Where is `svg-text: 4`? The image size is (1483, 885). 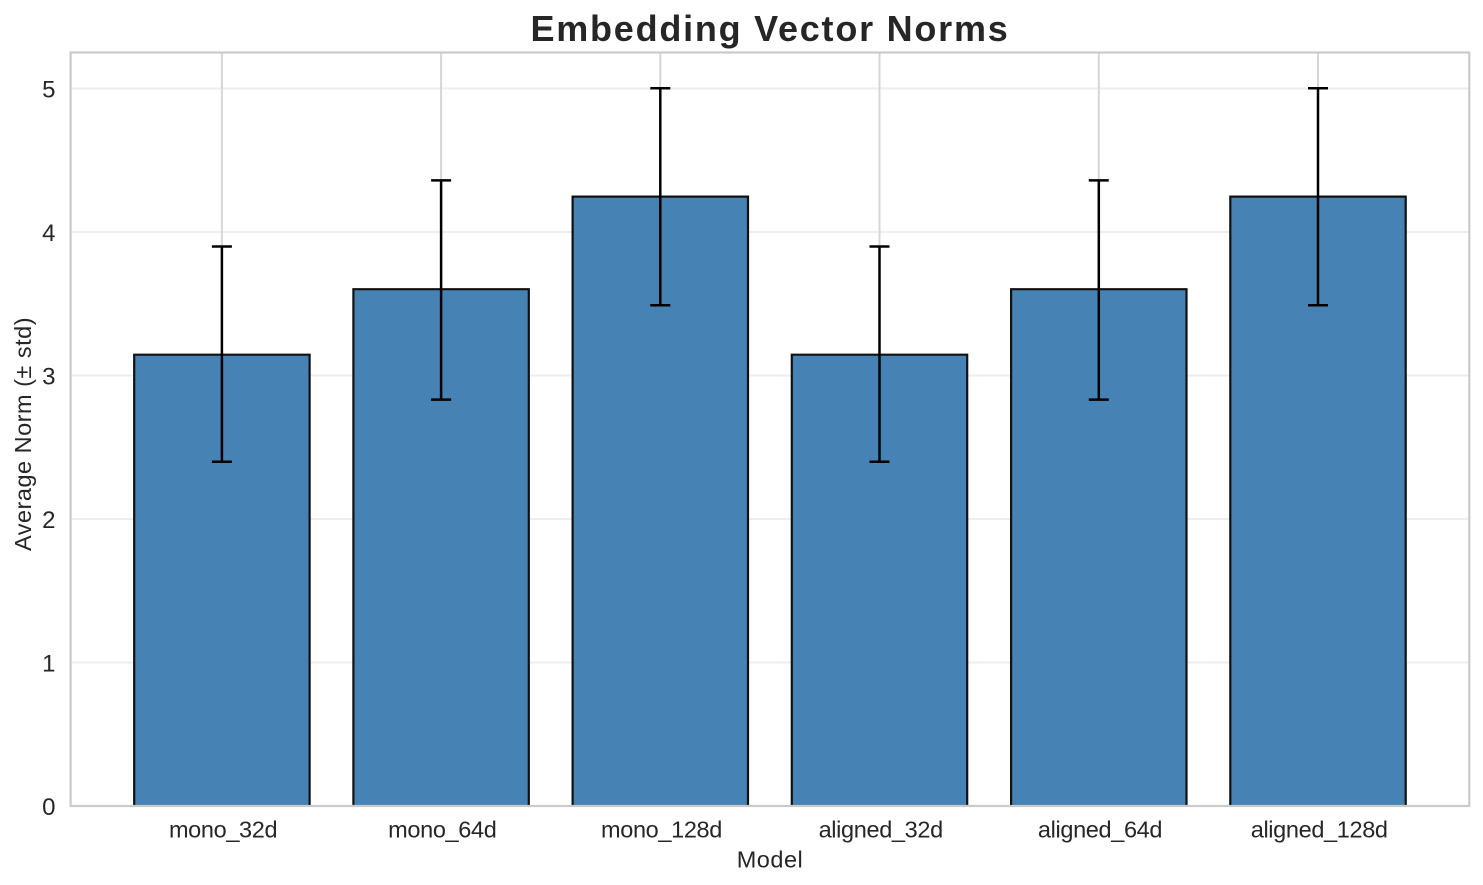
svg-text: 4 is located at coordinates (48, 233).